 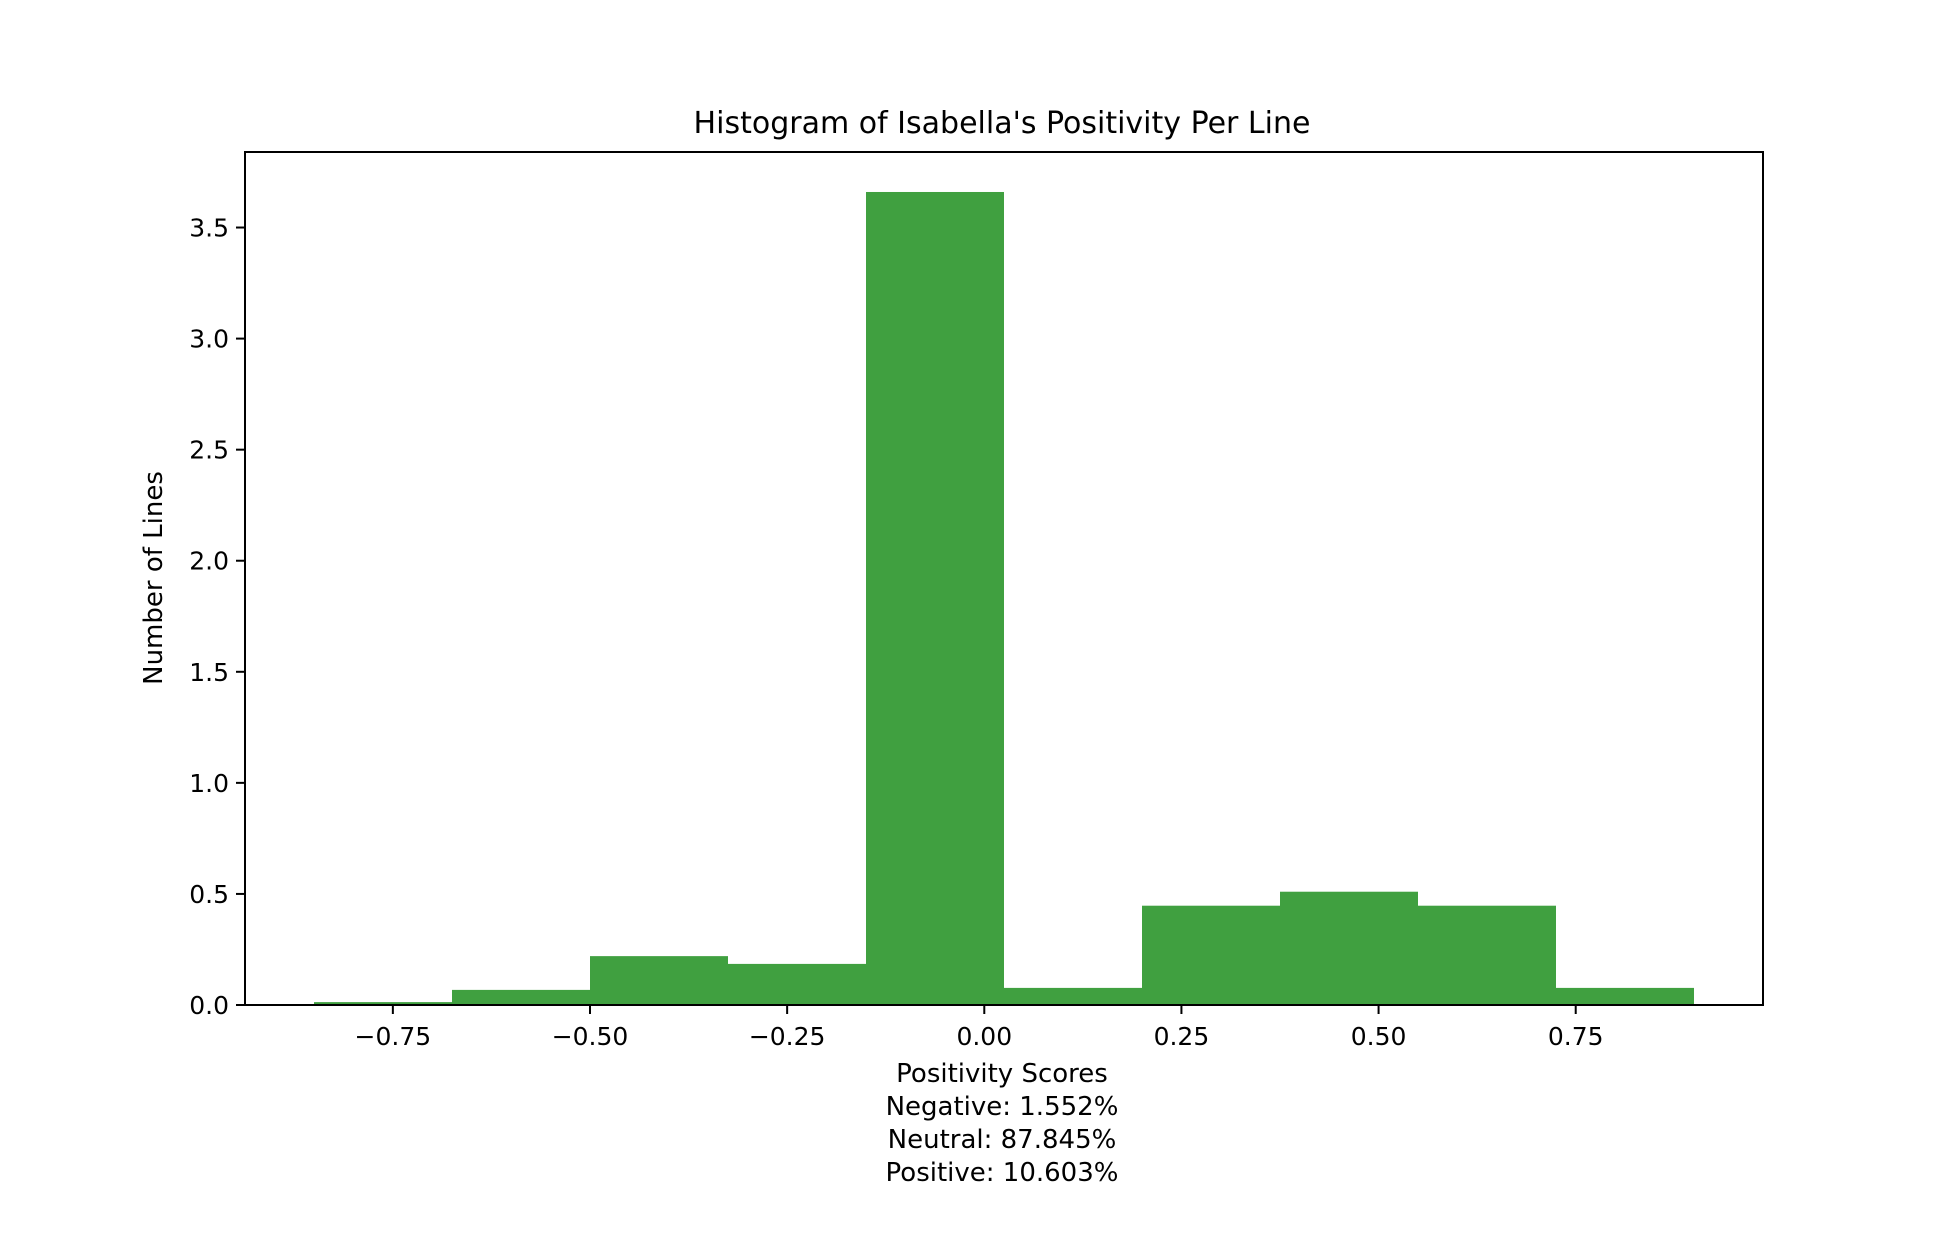 What do you see at coordinates (1002, 1074) in the screenshot?
I see `x-axis-label: Positivity Scores` at bounding box center [1002, 1074].